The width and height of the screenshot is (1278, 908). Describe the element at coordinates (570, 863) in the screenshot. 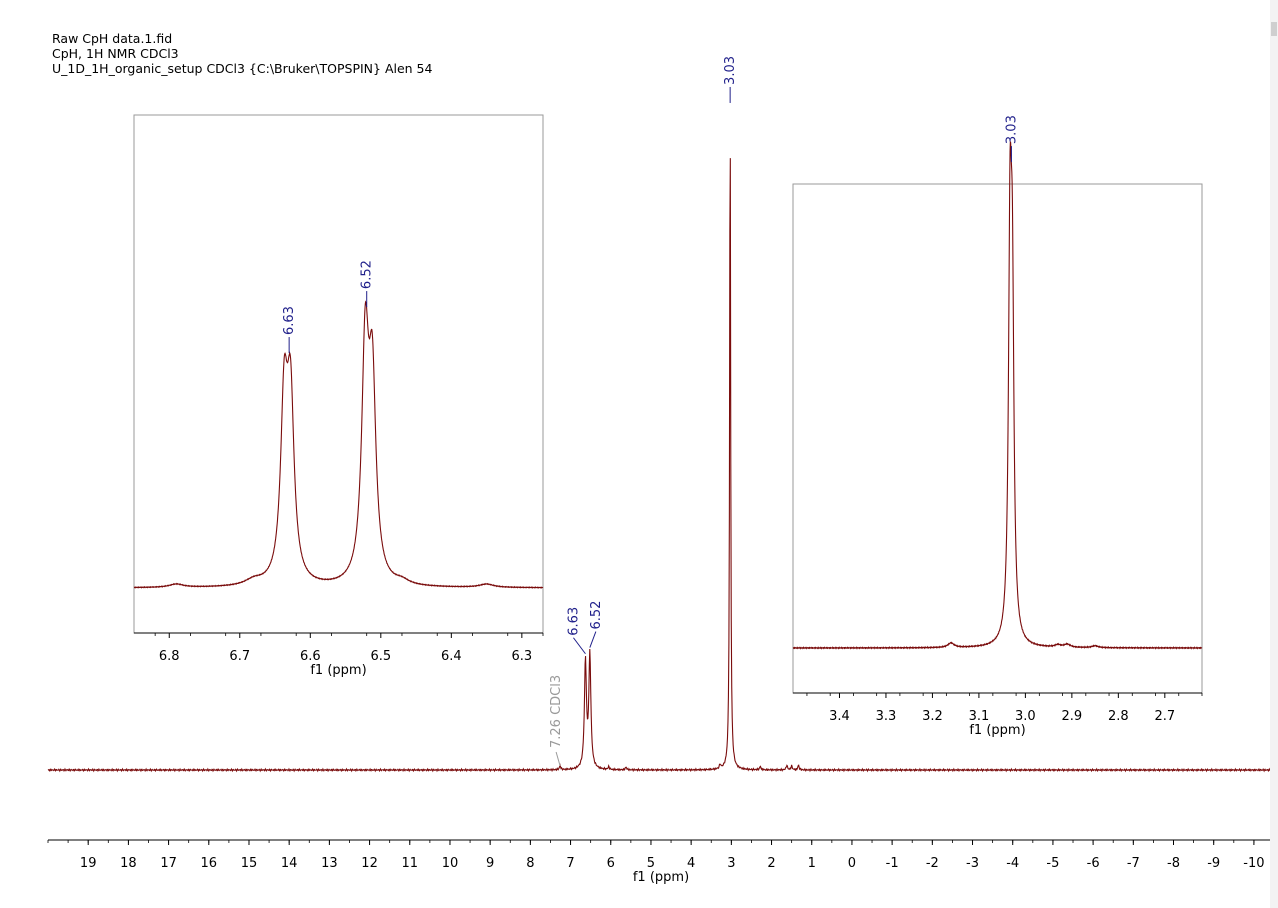

I see `main-x-tick-label: 7` at that location.